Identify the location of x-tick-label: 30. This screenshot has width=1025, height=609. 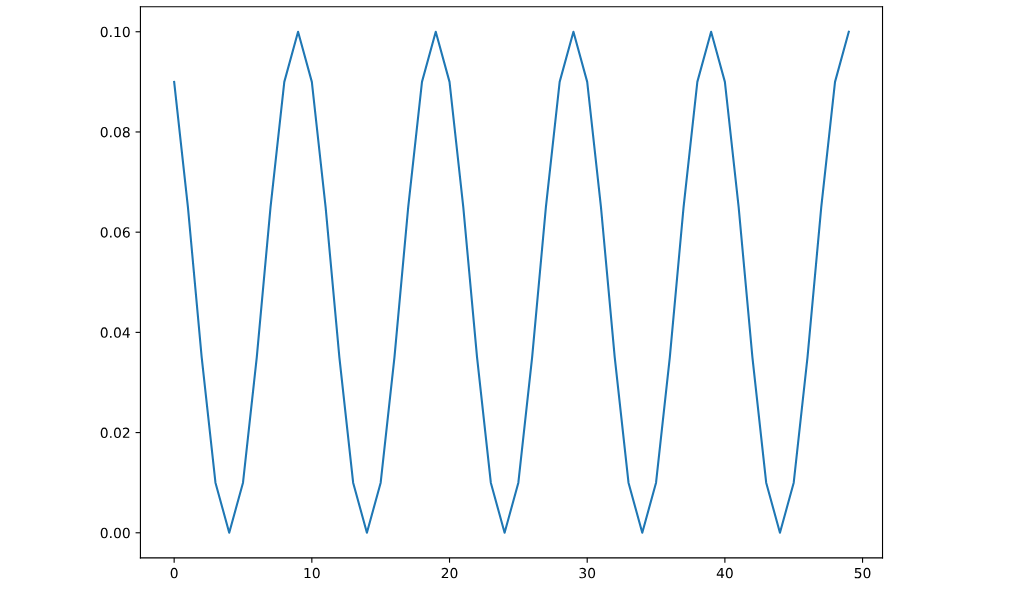
(587, 573).